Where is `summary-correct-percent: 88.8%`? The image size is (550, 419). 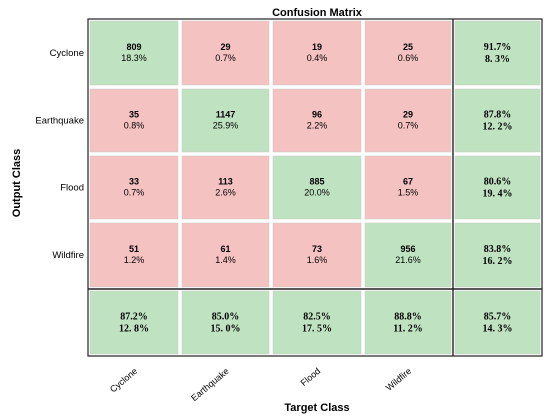
summary-correct-percent: 88.8% is located at coordinates (408, 317).